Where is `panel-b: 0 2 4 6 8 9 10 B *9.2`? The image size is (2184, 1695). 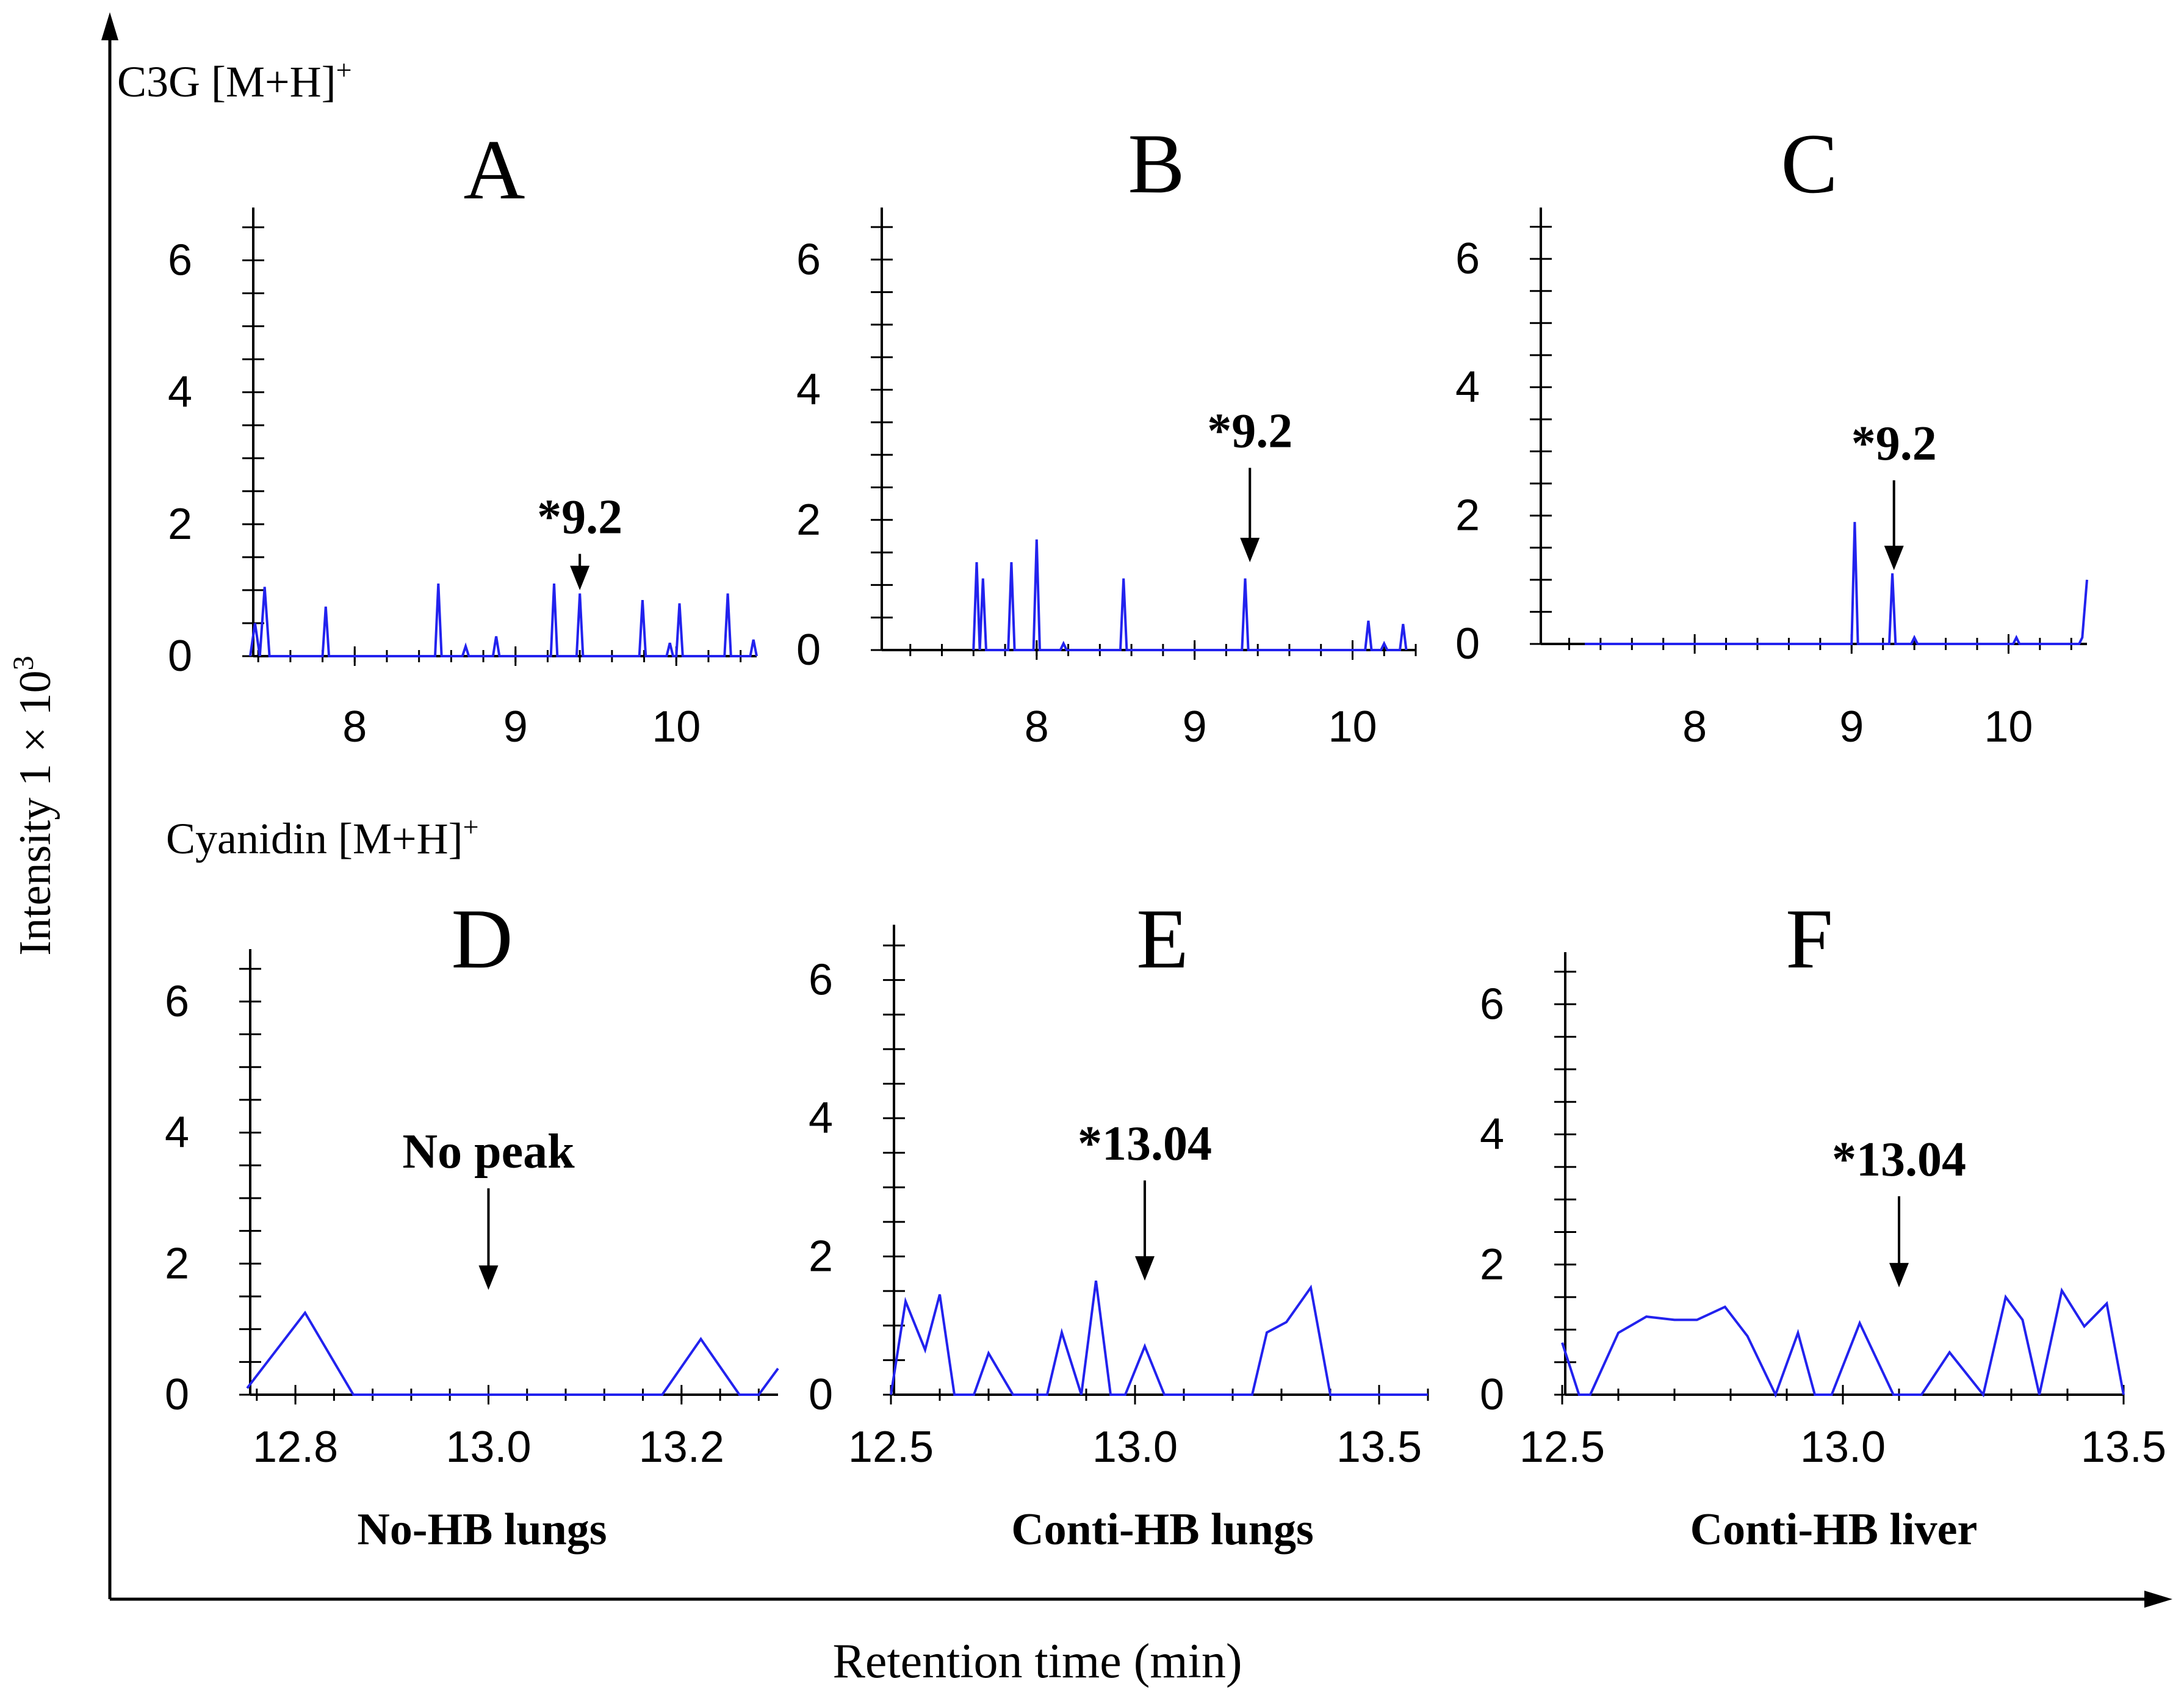 panel-b: 0 2 4 6 8 9 10 B *9.2 is located at coordinates (1106, 434).